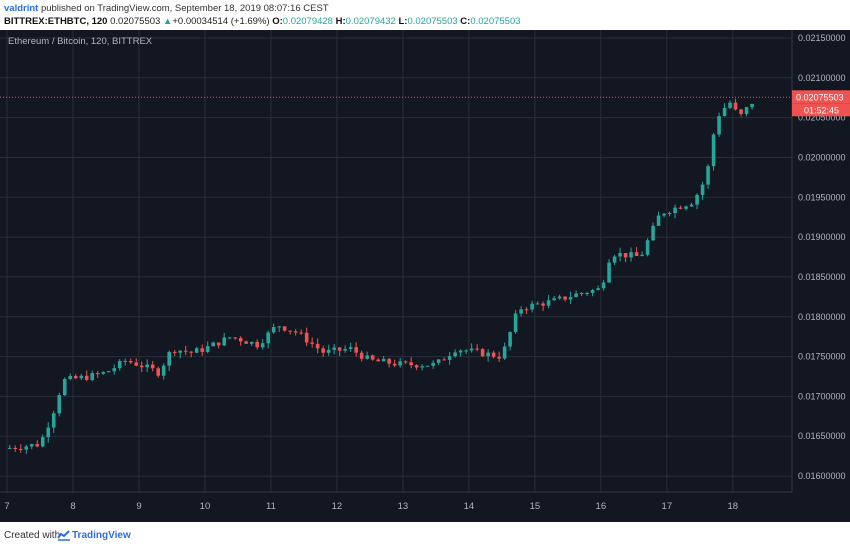 This screenshot has height=548, width=850. I want to click on price-tick-label: 0.02150000, so click(822, 38).